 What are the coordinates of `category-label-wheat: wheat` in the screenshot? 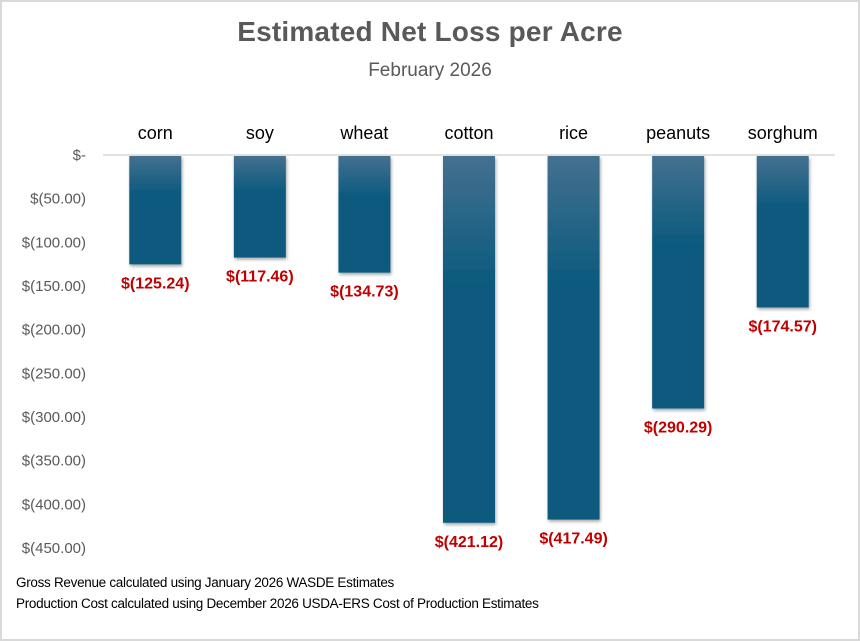 It's located at (363, 133).